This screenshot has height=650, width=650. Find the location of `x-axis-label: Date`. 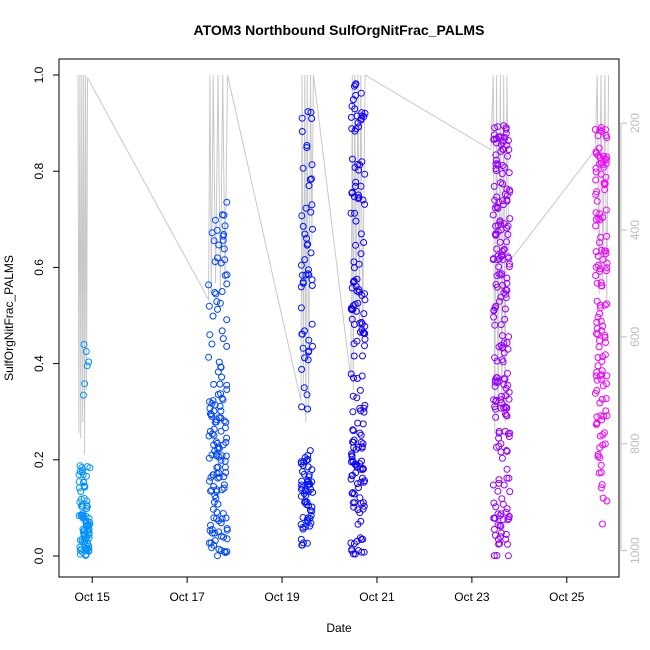

x-axis-label: Date is located at coordinates (339, 628).